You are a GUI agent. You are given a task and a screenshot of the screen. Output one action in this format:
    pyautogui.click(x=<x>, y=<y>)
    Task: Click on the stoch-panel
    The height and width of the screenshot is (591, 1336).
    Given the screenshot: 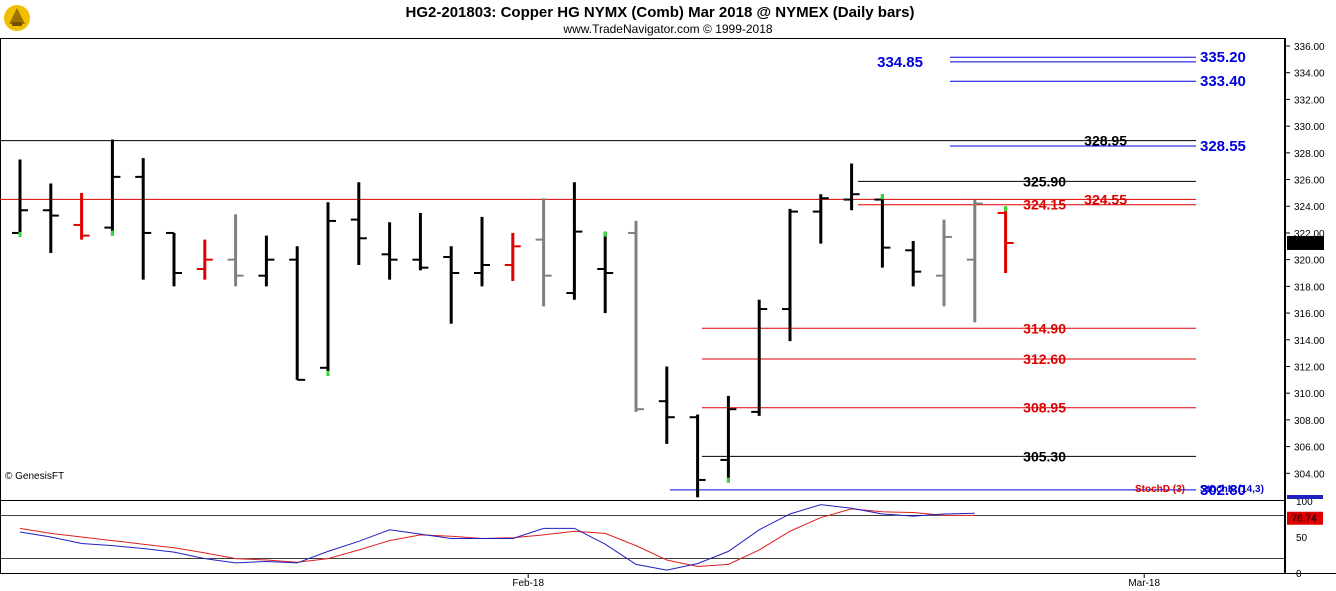 What is the action you would take?
    pyautogui.click(x=642, y=537)
    